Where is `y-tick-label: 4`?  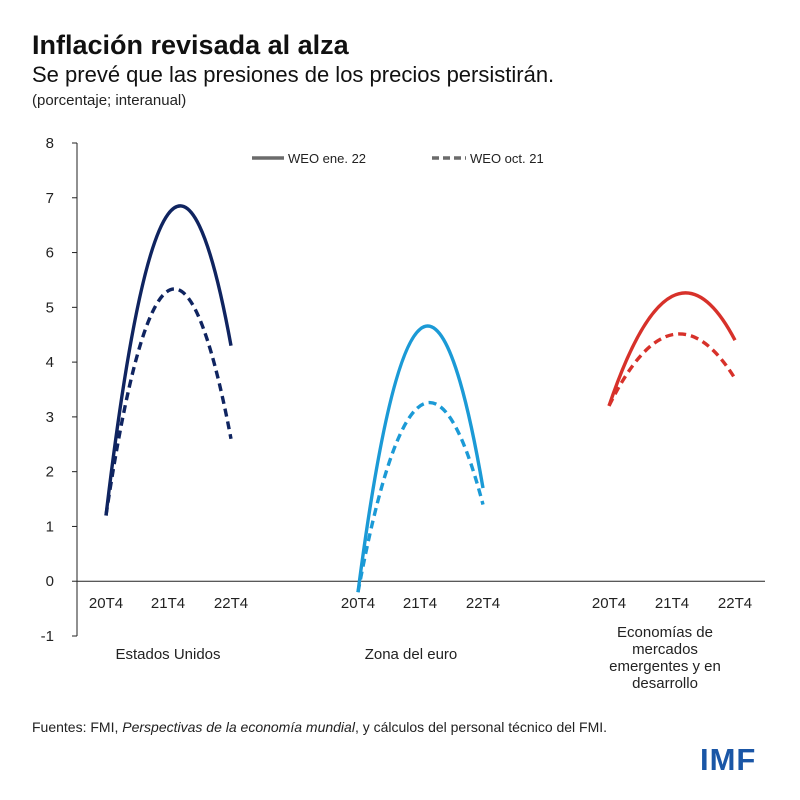 y-tick-label: 4 is located at coordinates (50, 362).